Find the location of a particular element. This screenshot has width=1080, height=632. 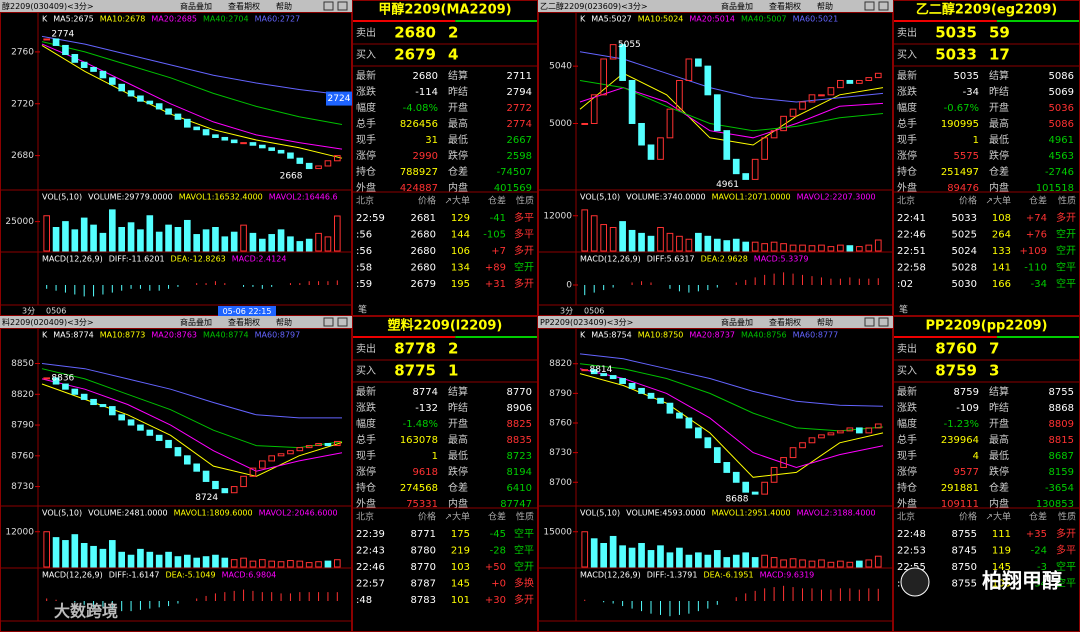

tick-header: 价格 is located at coordinates (427, 201).